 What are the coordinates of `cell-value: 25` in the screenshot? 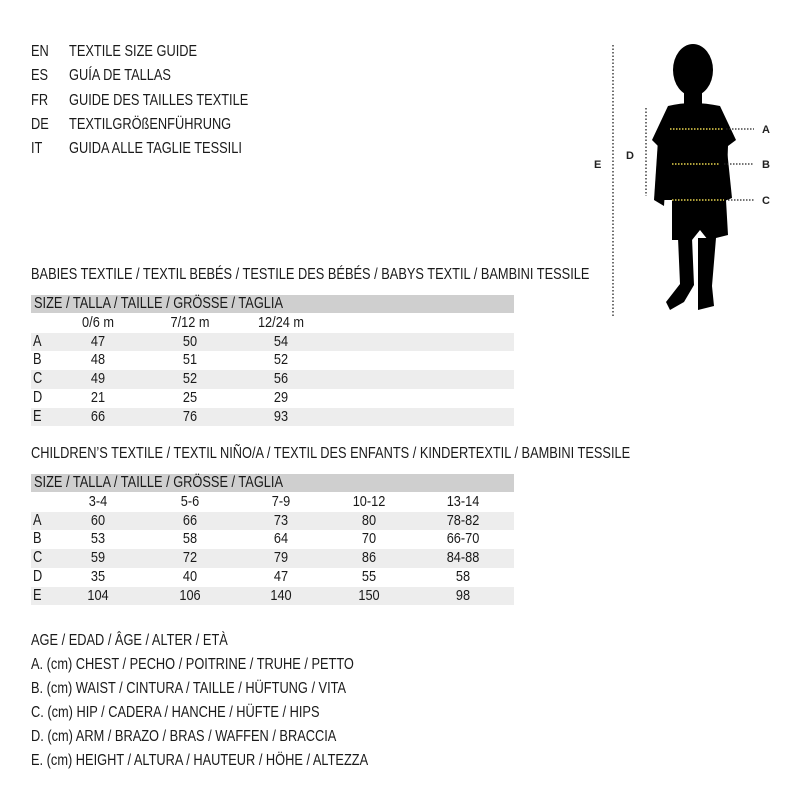 It's located at (190, 397).